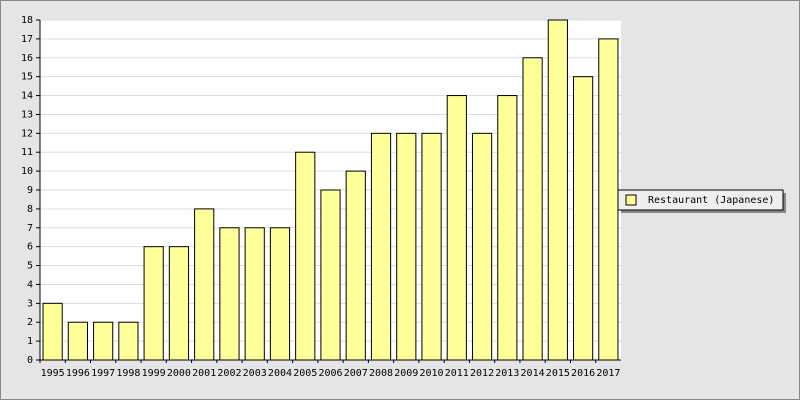 The width and height of the screenshot is (800, 400). Describe the element at coordinates (280, 373) in the screenshot. I see `x-tick-label: 2004` at that location.